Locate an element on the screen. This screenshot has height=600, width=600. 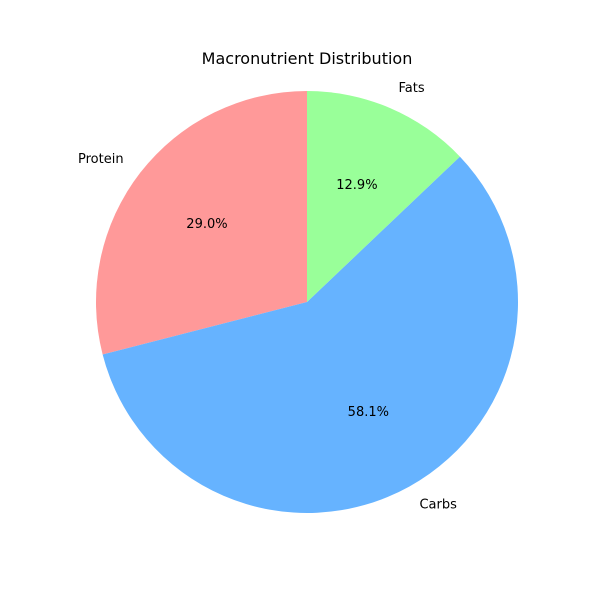
slice-percent-fats: 12.9% is located at coordinates (356, 185).